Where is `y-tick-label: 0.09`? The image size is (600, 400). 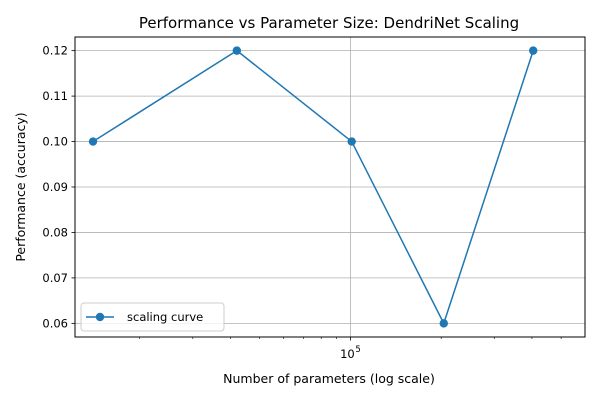 y-tick-label: 0.09 is located at coordinates (55, 187).